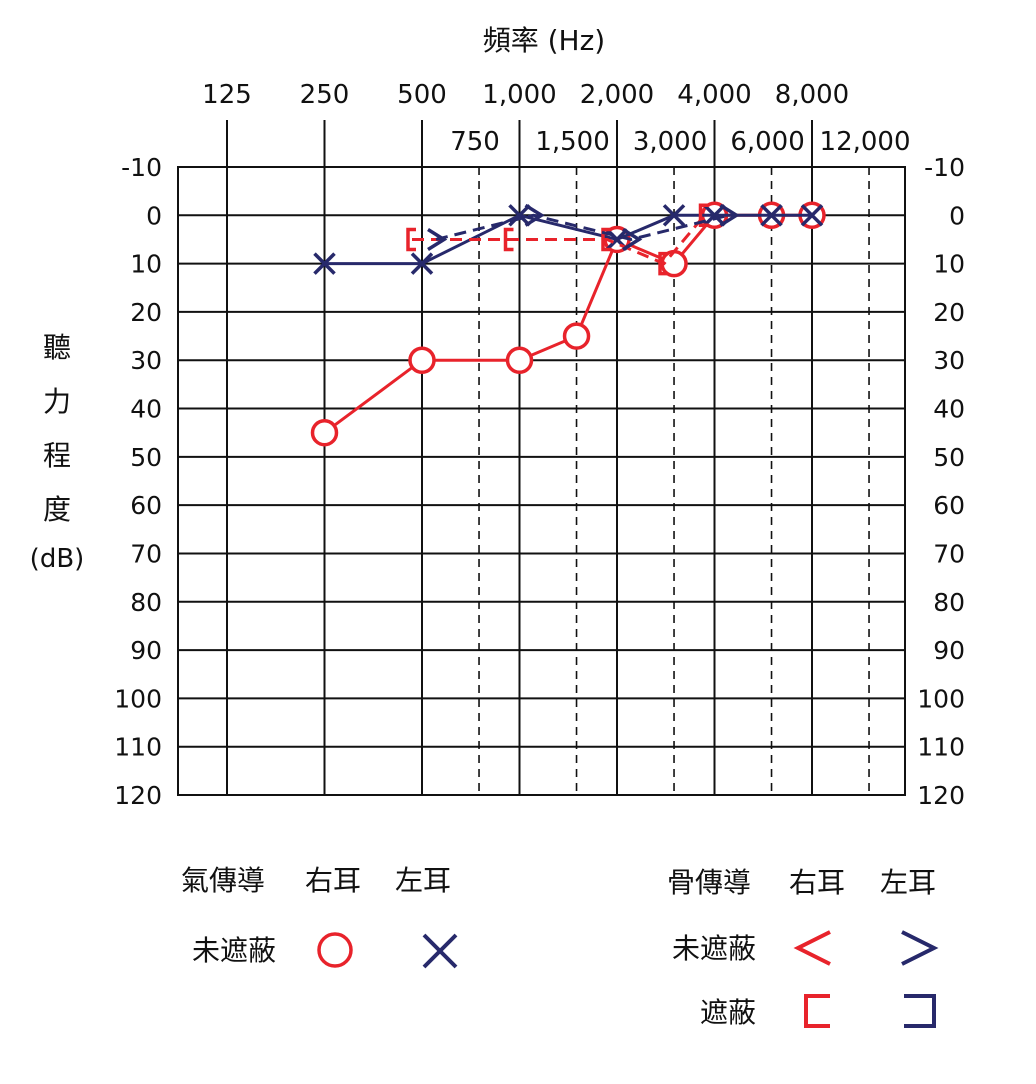  Describe the element at coordinates (941, 747) in the screenshot. I see `y-right-tick-label: 110` at that location.